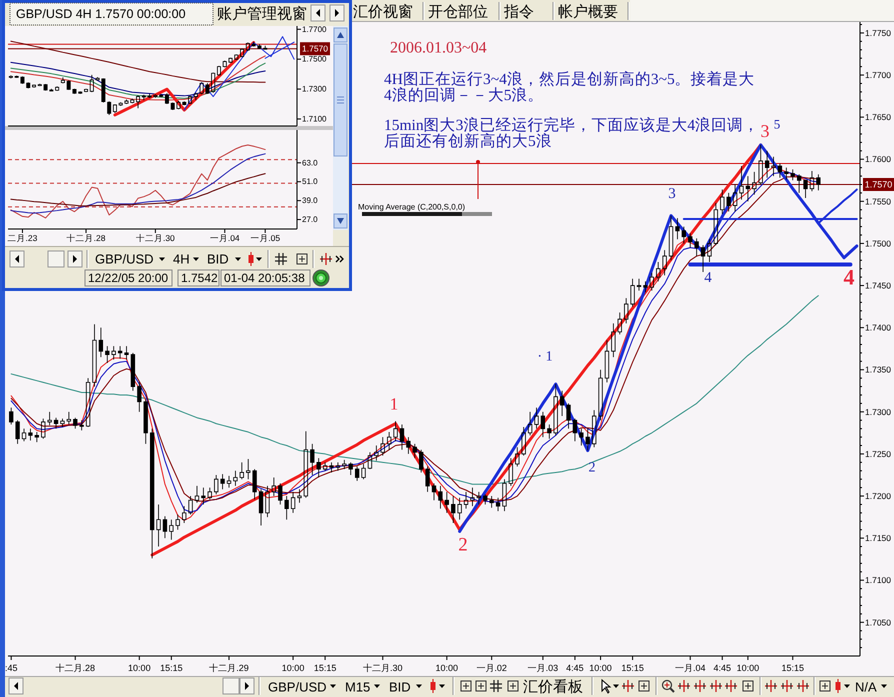 Image resolution: width=894 pixels, height=697 pixels. What do you see at coordinates (458, 12) in the screenshot?
I see `text: 开仓部位` at bounding box center [458, 12].